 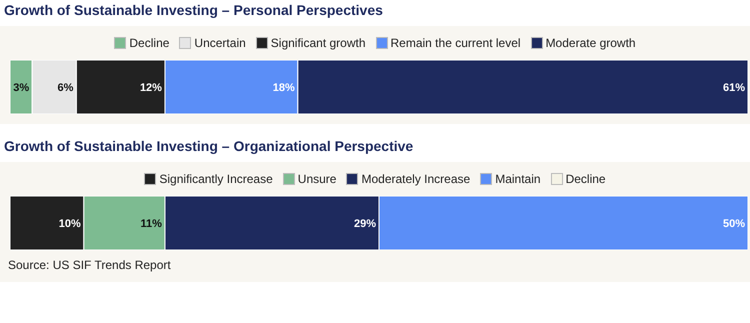 I want to click on data-label: 3%, so click(x=21, y=88).